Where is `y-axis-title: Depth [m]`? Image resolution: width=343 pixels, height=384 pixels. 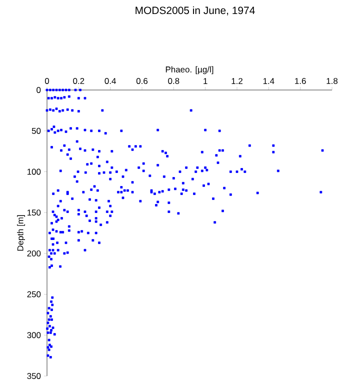 y-axis-title: Depth [m] is located at coordinates (21, 233).